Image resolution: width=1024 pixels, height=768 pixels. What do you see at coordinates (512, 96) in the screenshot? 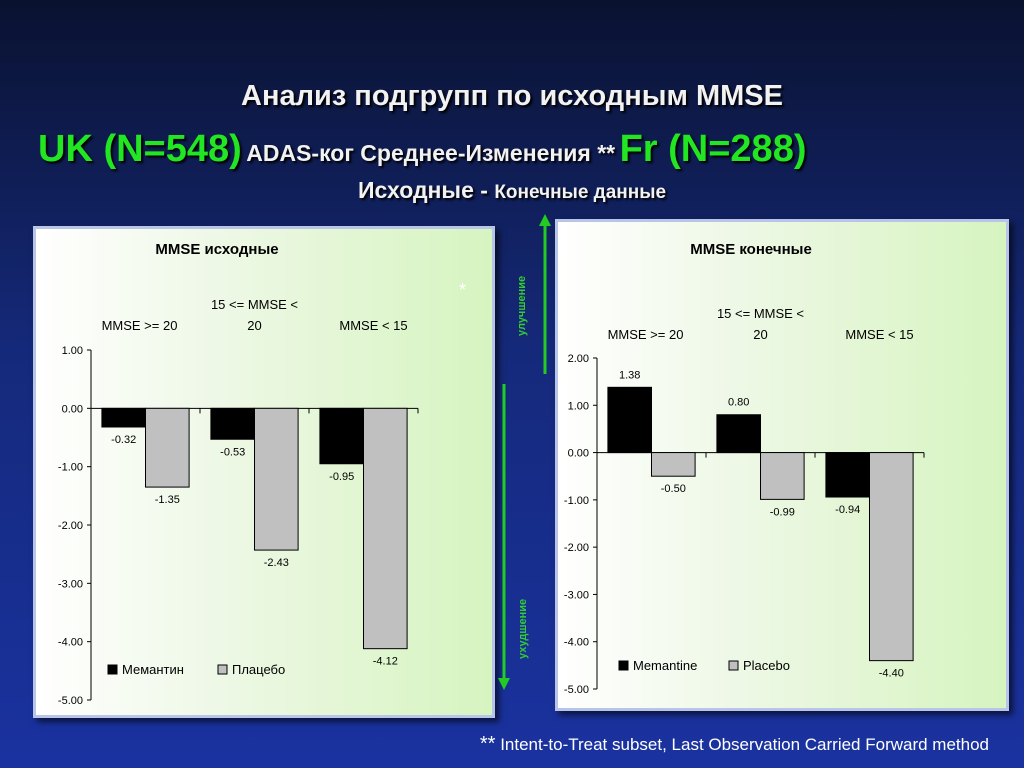
I see `slide-title: Анализ подгрупп по исходным MMSE` at bounding box center [512, 96].